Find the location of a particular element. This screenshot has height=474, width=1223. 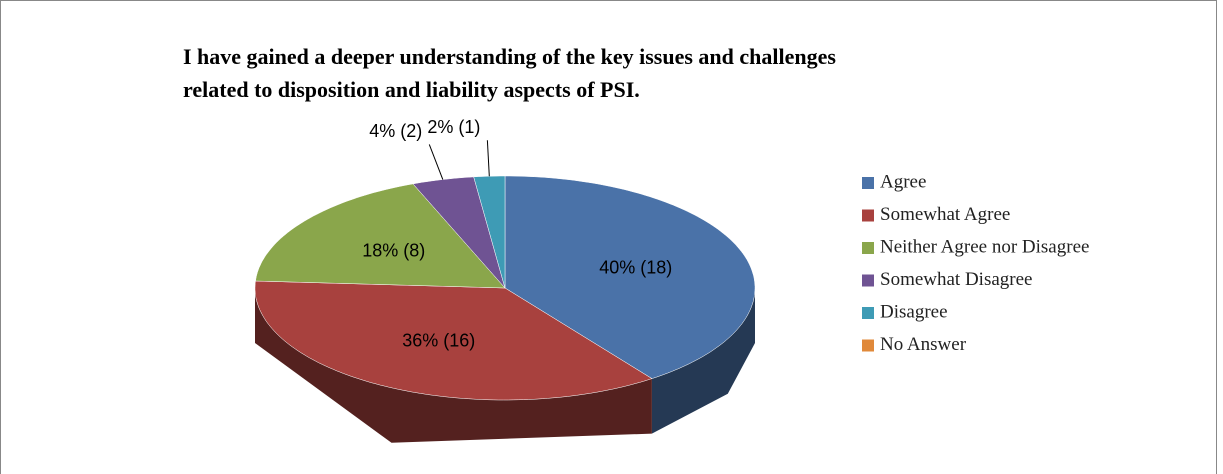

data-label: 4% (2) is located at coordinates (395, 131).